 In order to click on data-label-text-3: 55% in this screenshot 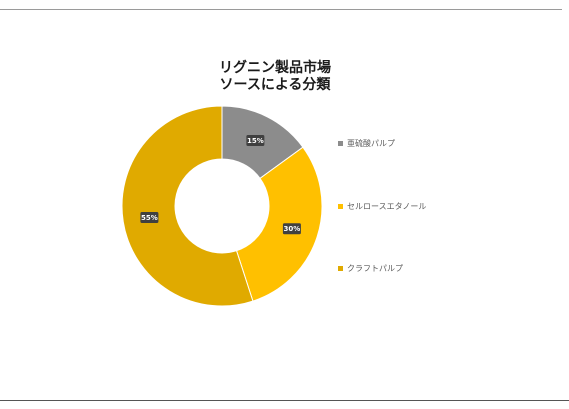, I will do `click(149, 218)`.